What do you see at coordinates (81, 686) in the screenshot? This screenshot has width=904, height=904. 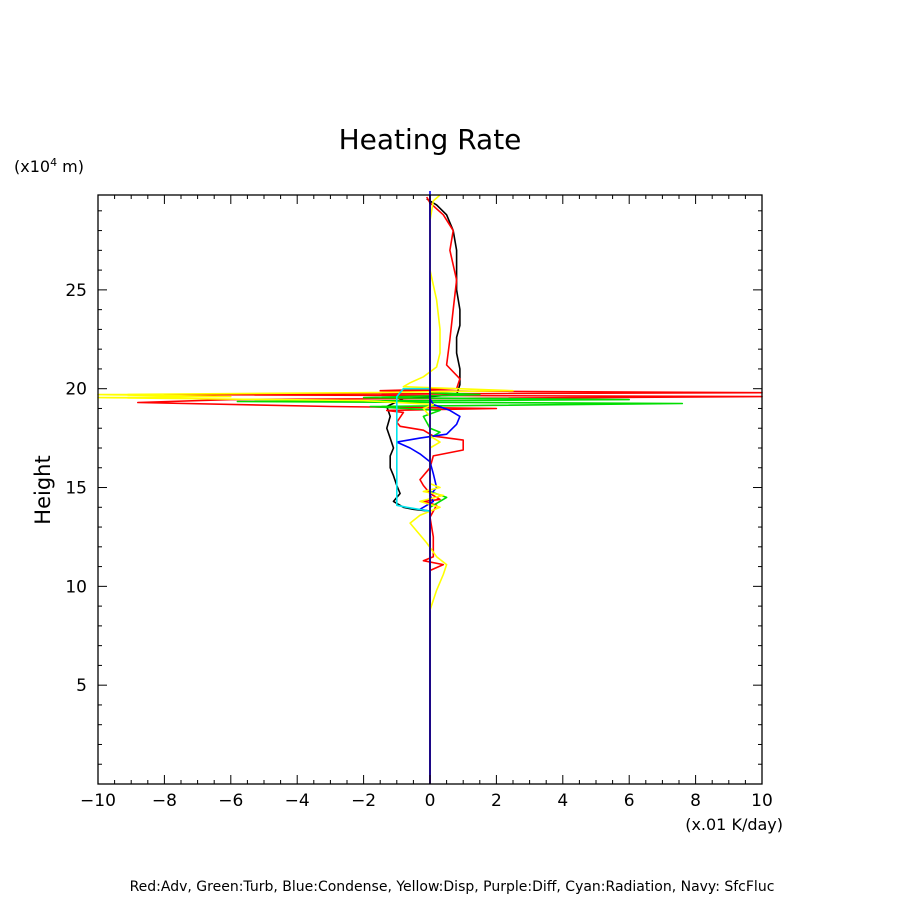 I see `y-tick-label: 5` at bounding box center [81, 686].